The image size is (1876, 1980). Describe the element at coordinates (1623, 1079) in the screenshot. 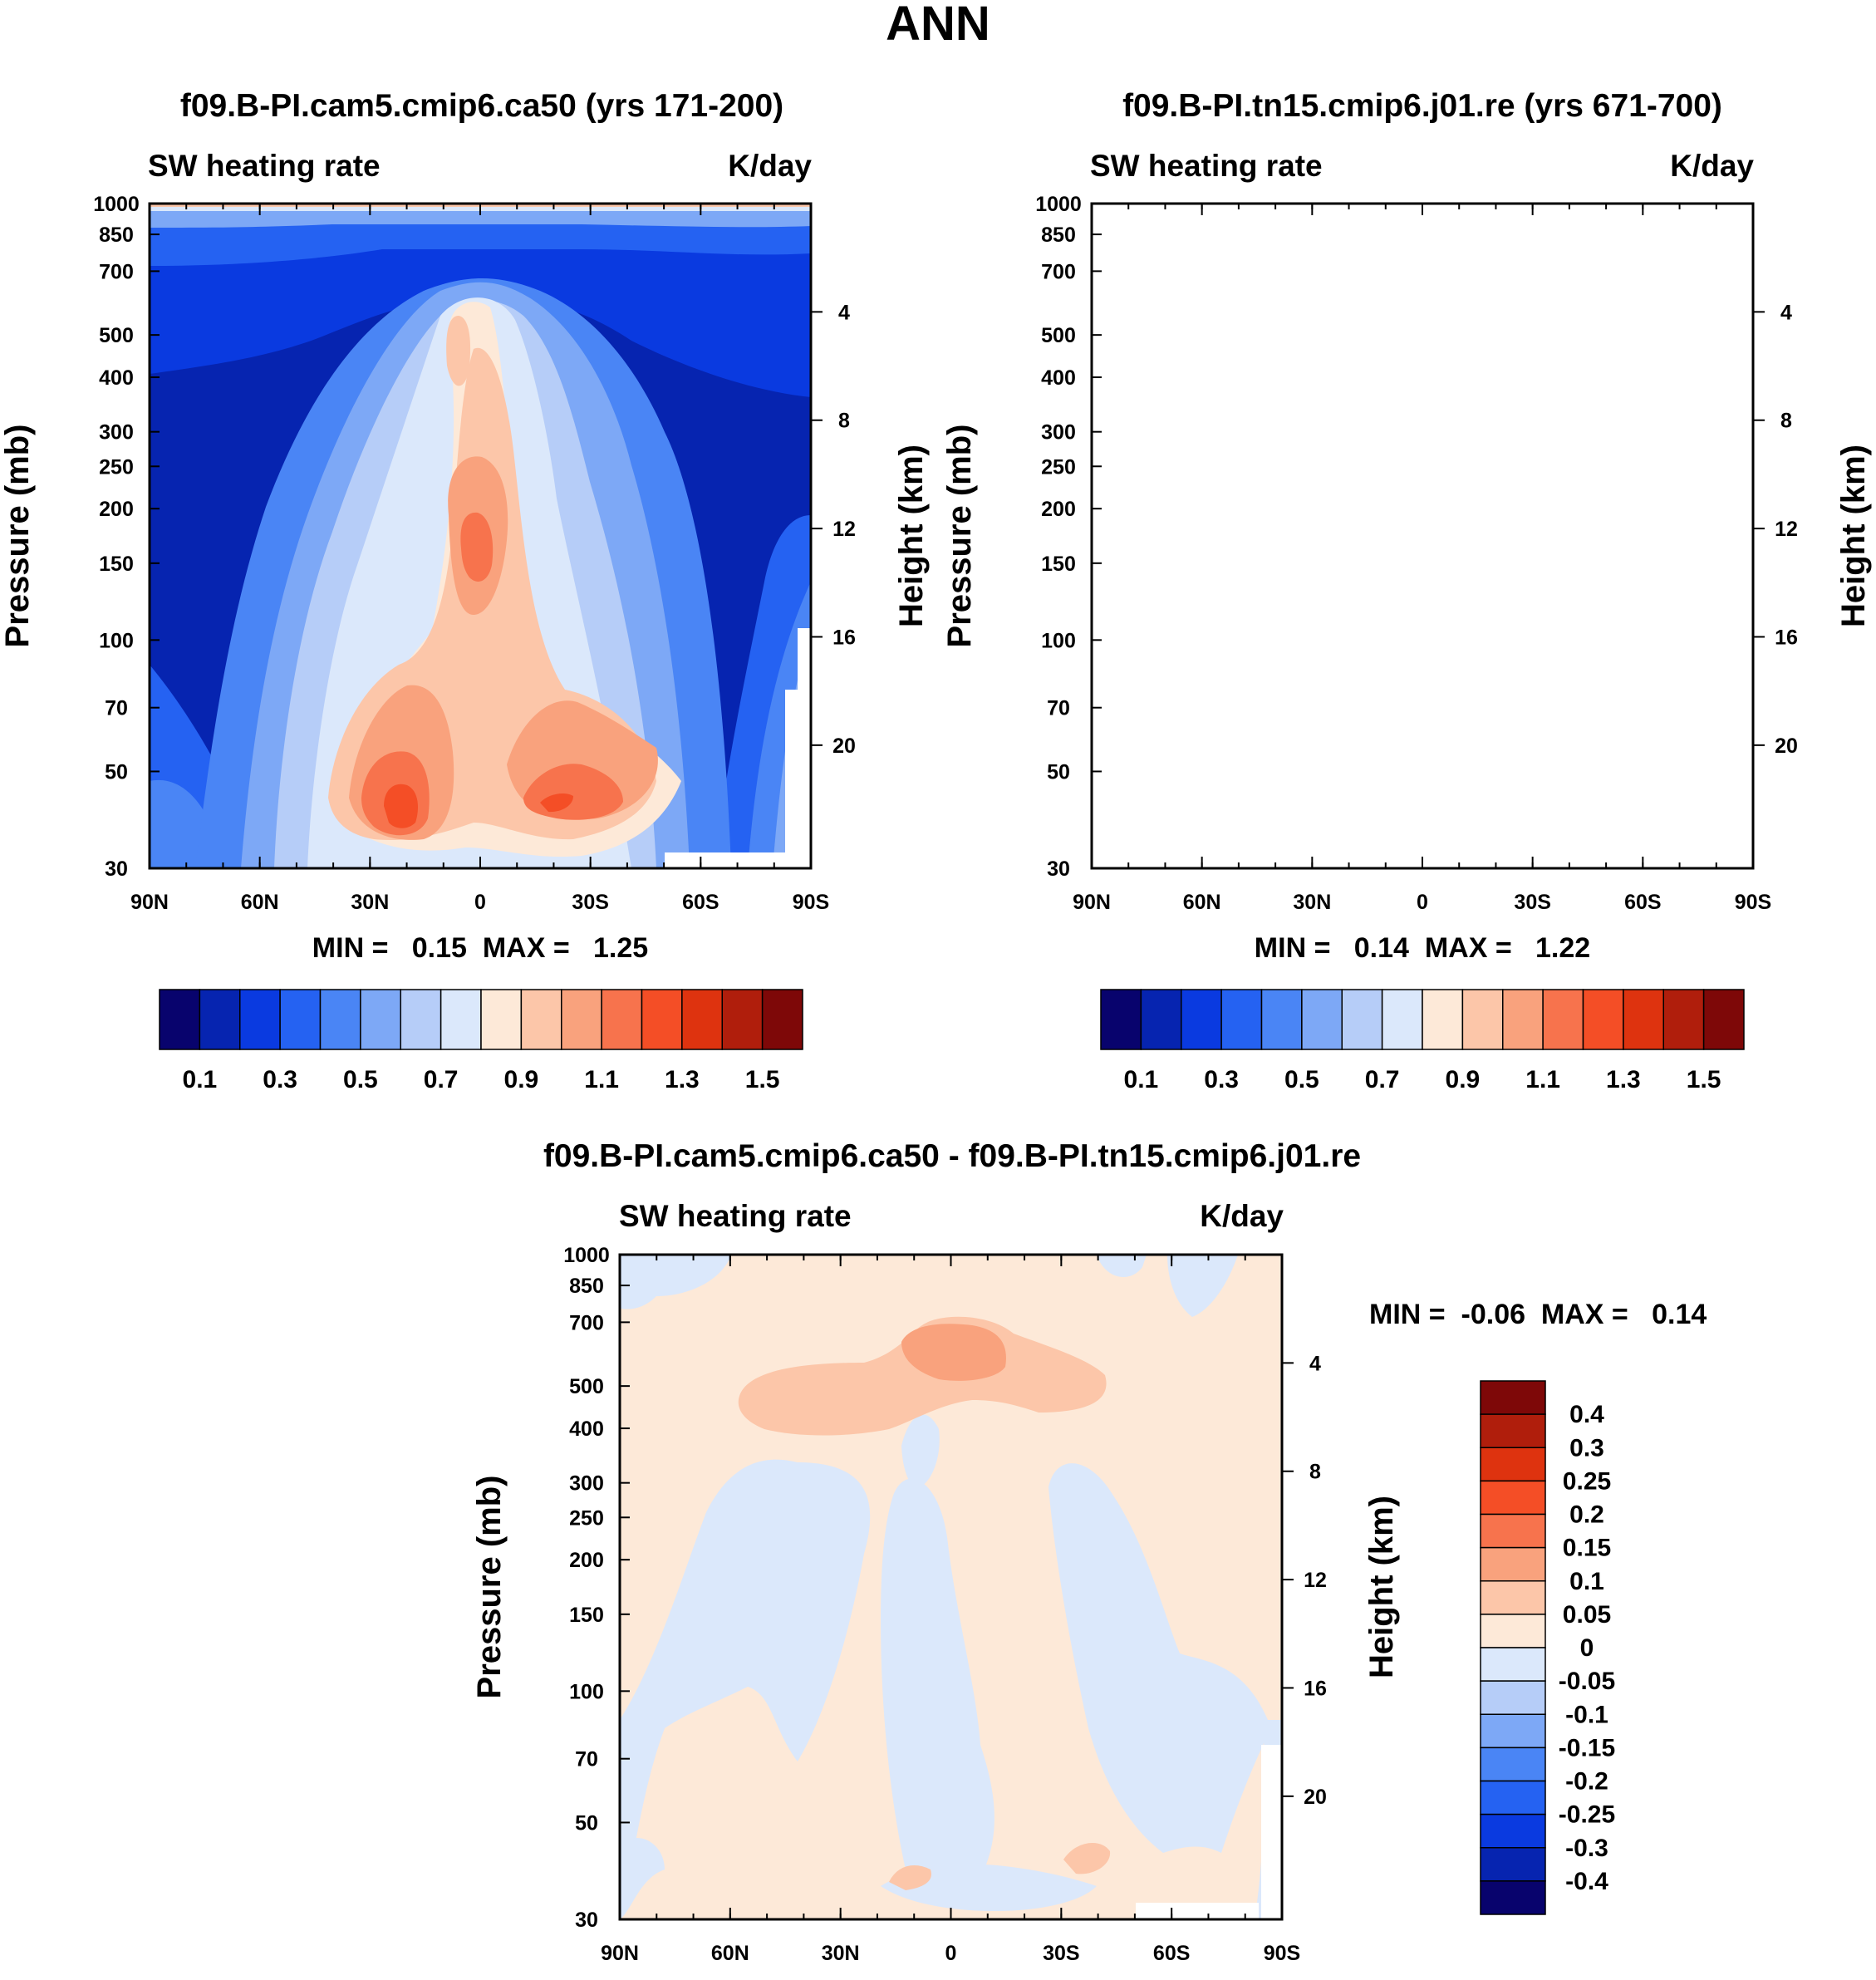

I see `colorbar-label: 1.3` at that location.